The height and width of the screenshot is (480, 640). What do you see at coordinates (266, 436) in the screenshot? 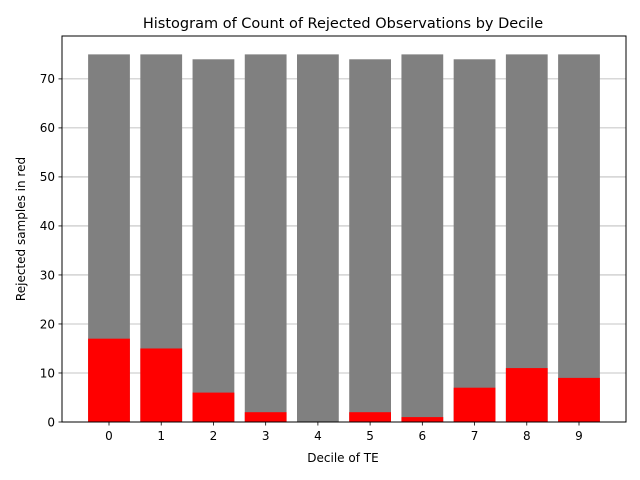
I see `x-tick-label: 3` at bounding box center [266, 436].